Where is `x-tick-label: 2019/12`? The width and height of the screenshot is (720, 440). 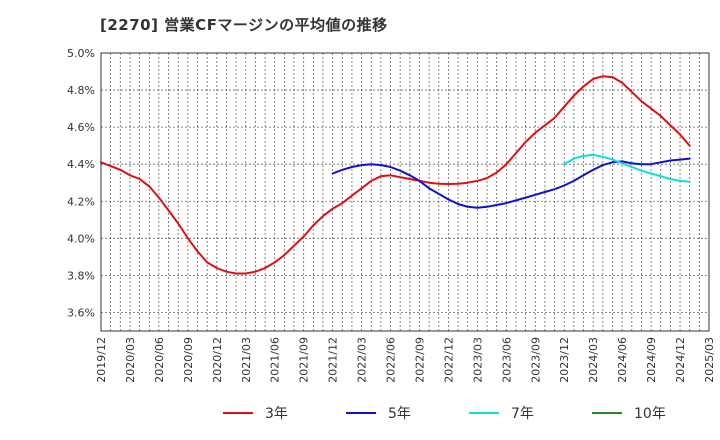
x-tick-label: 2019/12 is located at coordinates (101, 360).